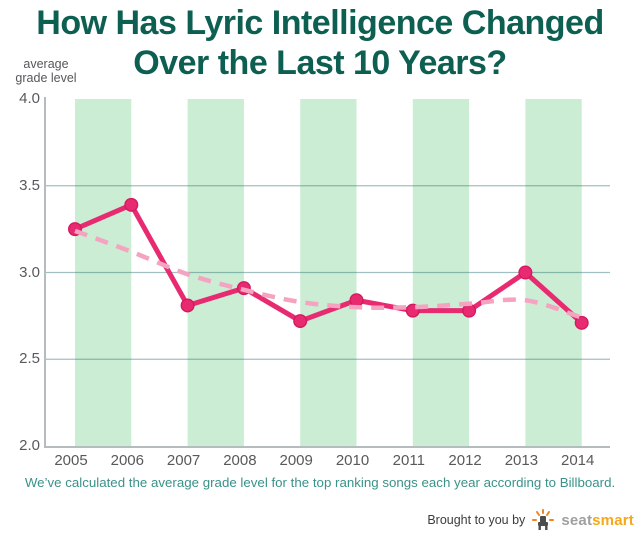 Image resolution: width=640 pixels, height=539 pixels. What do you see at coordinates (521, 460) in the screenshot?
I see `x-tick-label: 2013` at bounding box center [521, 460].